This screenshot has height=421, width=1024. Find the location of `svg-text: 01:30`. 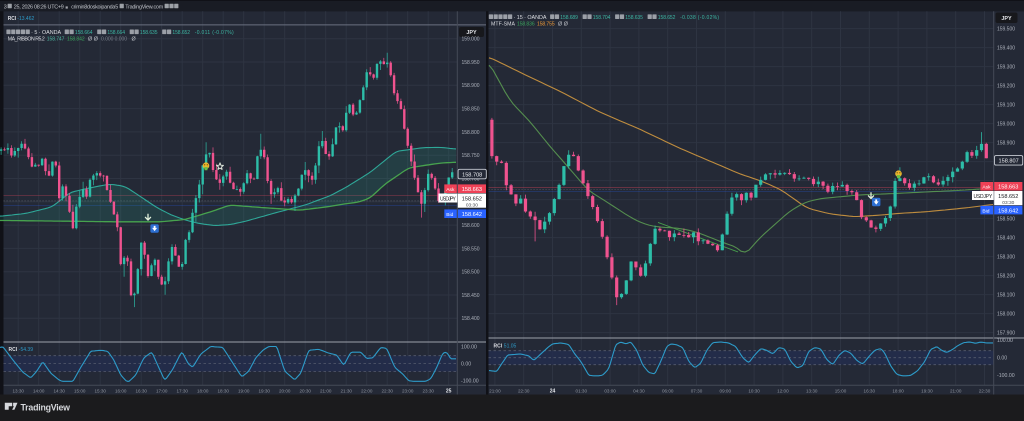

svg-text: 01:30 is located at coordinates (582, 391).